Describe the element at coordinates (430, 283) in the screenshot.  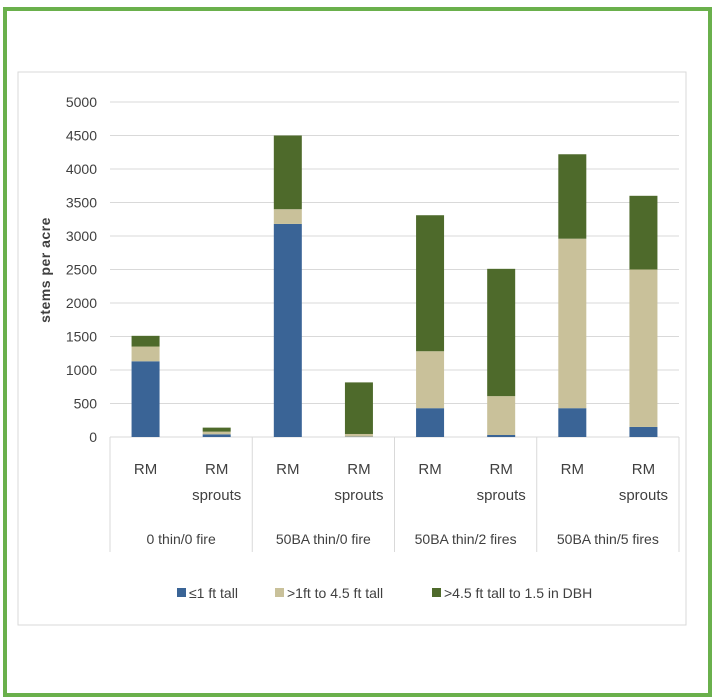
I see `bar-segment-s3-c5` at that location.